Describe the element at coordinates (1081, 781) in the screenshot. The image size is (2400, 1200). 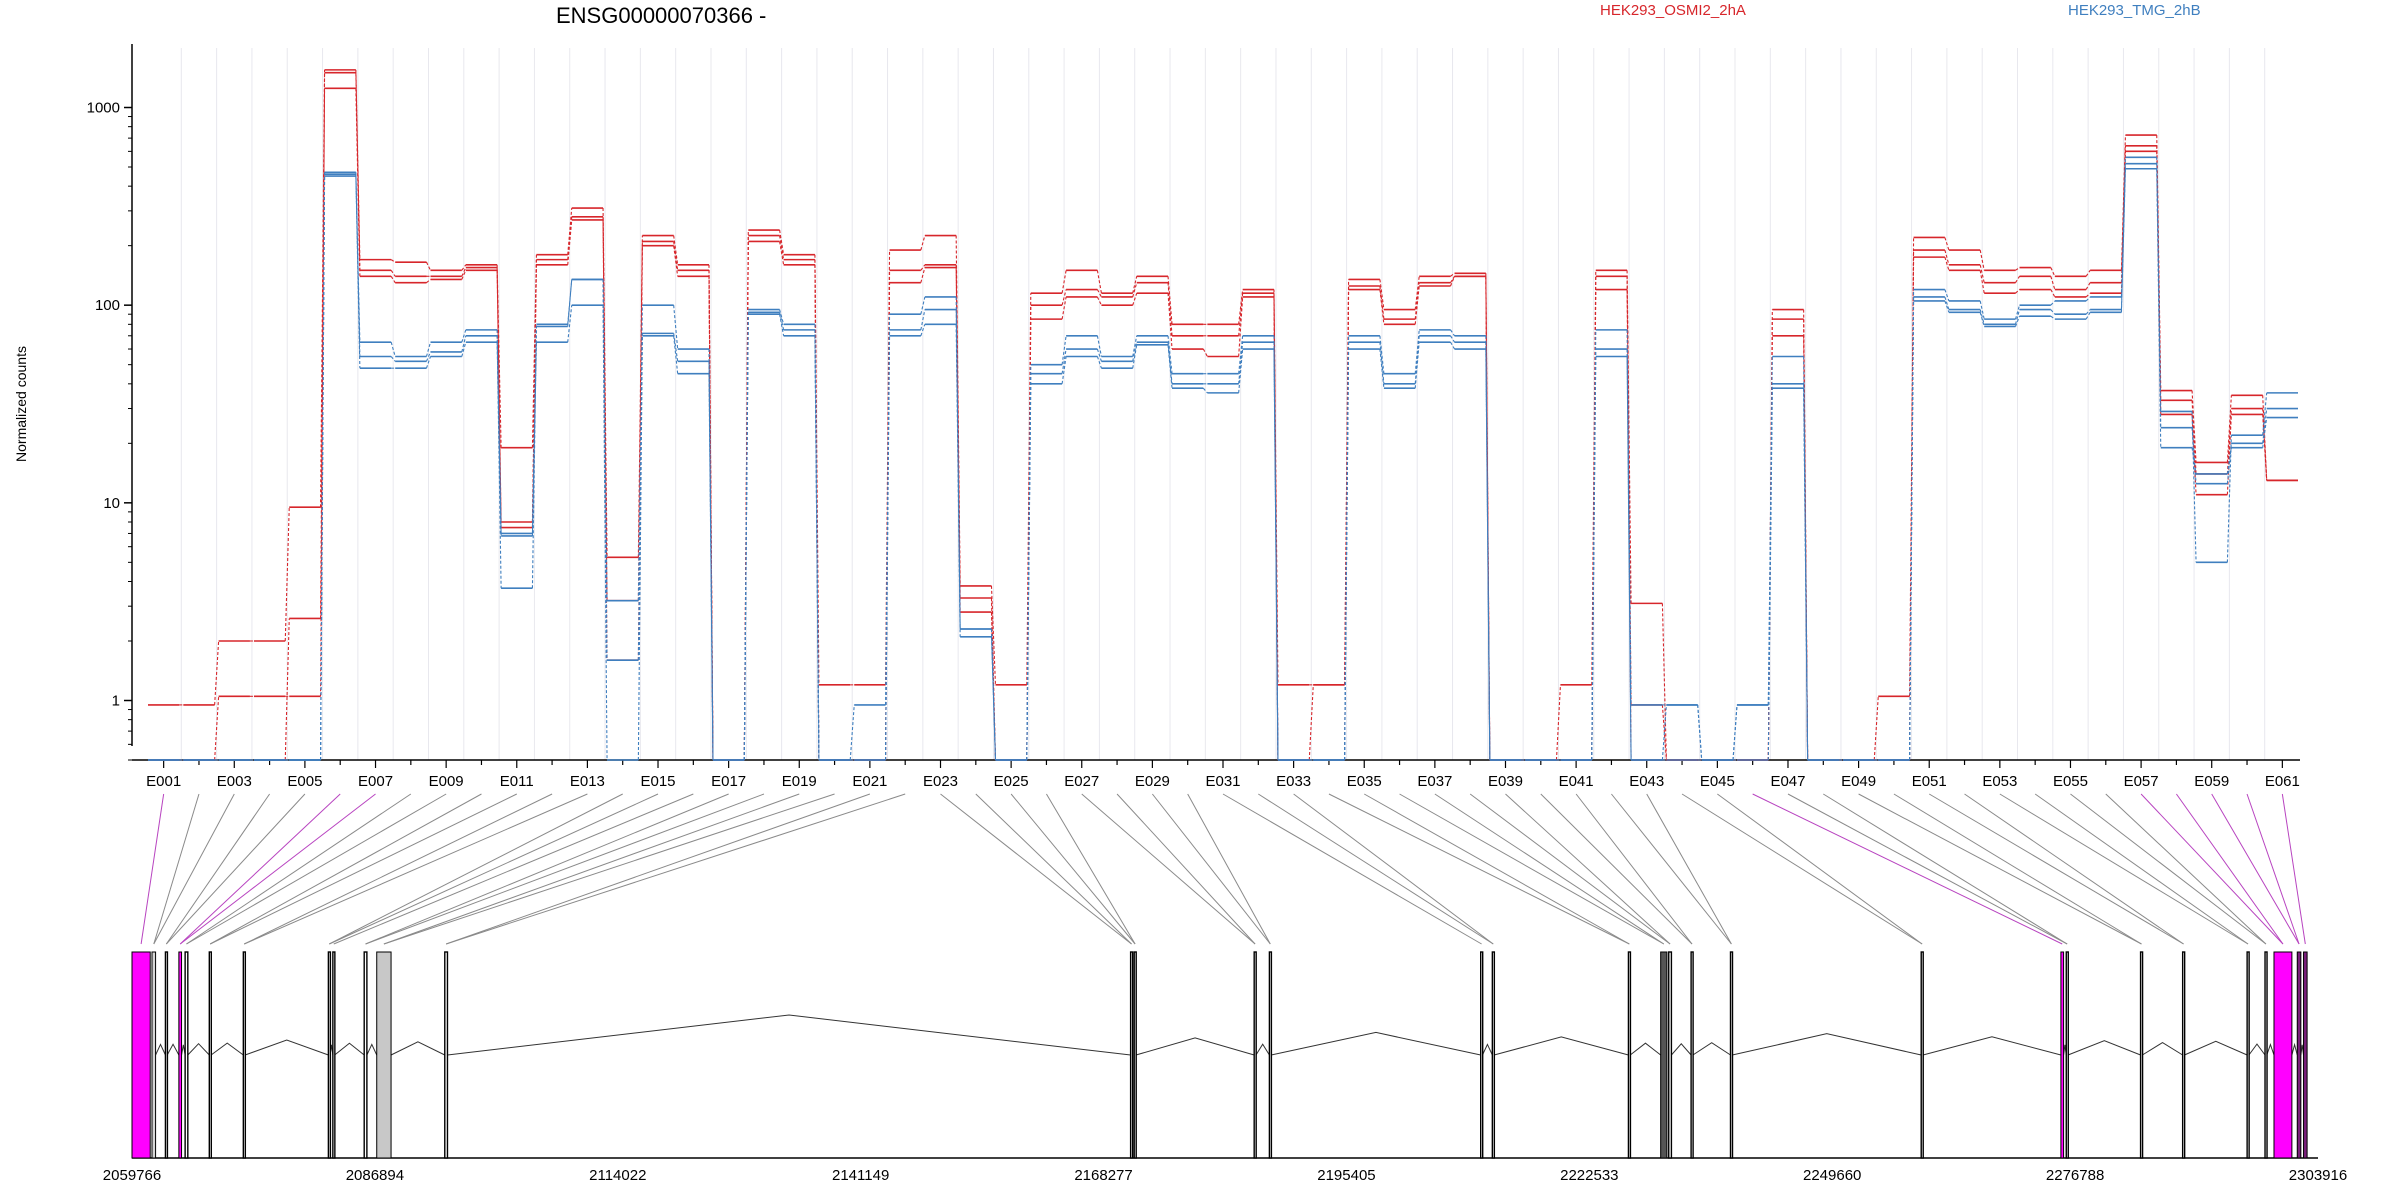
I see `x-tick-label: E027` at that location.